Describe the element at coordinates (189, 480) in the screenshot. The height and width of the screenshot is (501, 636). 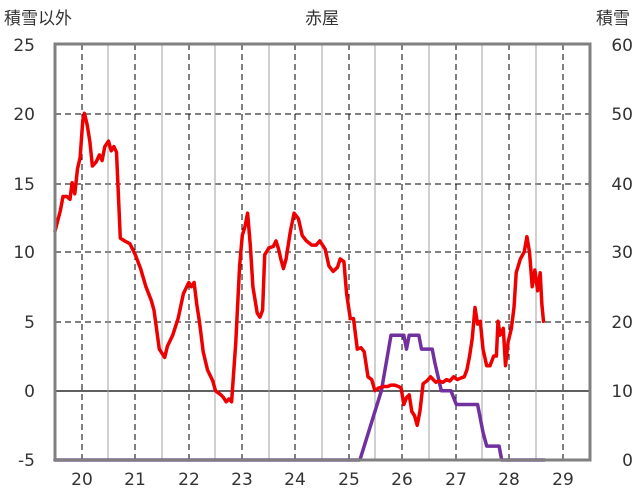
I see `x-tick-label: 22` at that location.